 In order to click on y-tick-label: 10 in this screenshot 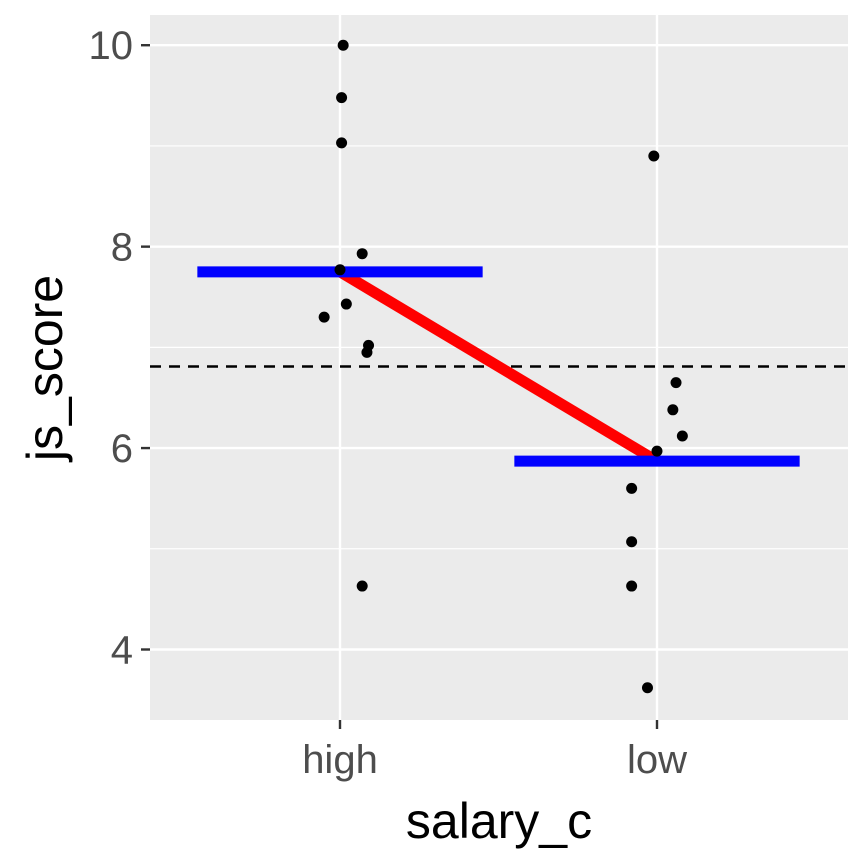, I will do `click(111, 46)`.